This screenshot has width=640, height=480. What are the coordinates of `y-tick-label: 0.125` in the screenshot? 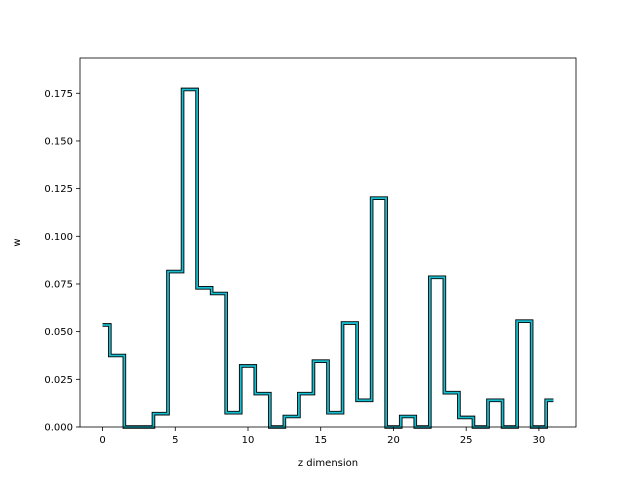 It's located at (58, 189).